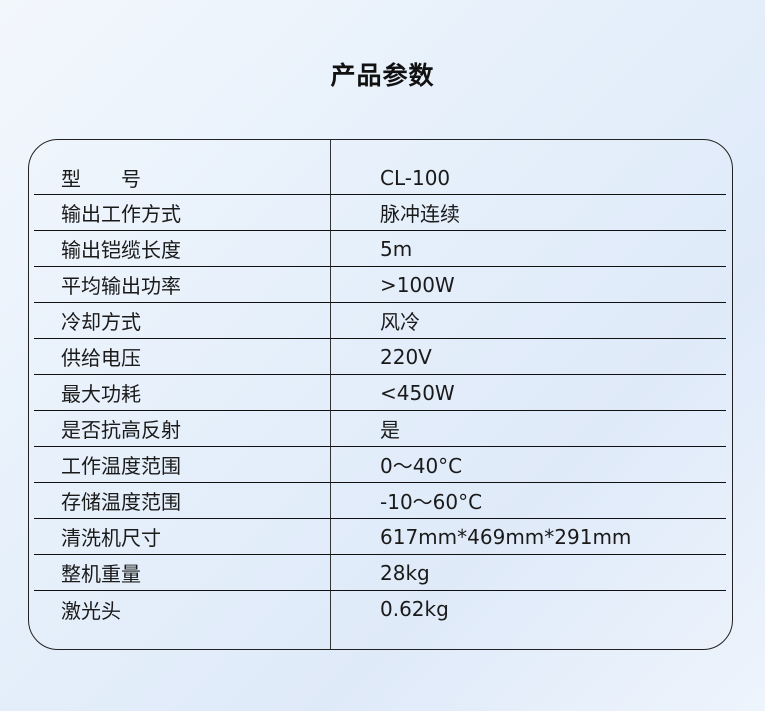 This screenshot has height=711, width=765. I want to click on spec-value: 风冷, so click(400, 322).